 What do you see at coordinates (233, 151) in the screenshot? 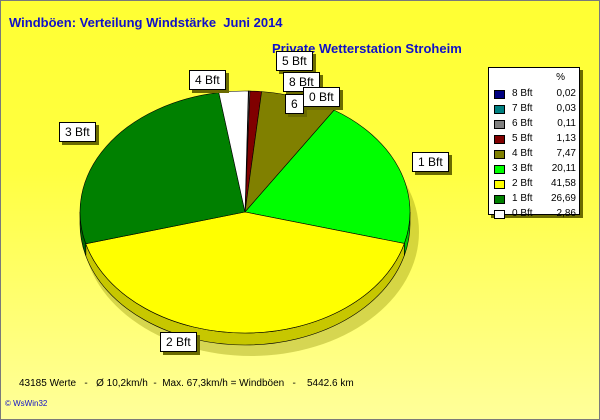
I see `pie-slice-0-bft` at bounding box center [233, 151].